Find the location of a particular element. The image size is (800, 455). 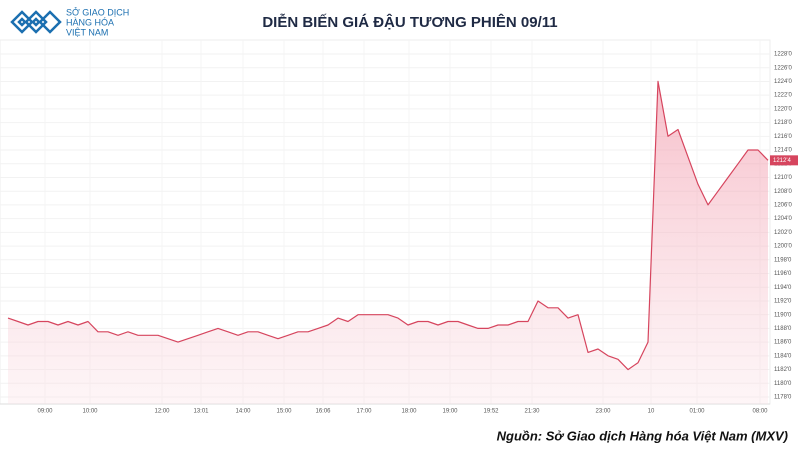

x-tick-label: 15:00 is located at coordinates (284, 412).